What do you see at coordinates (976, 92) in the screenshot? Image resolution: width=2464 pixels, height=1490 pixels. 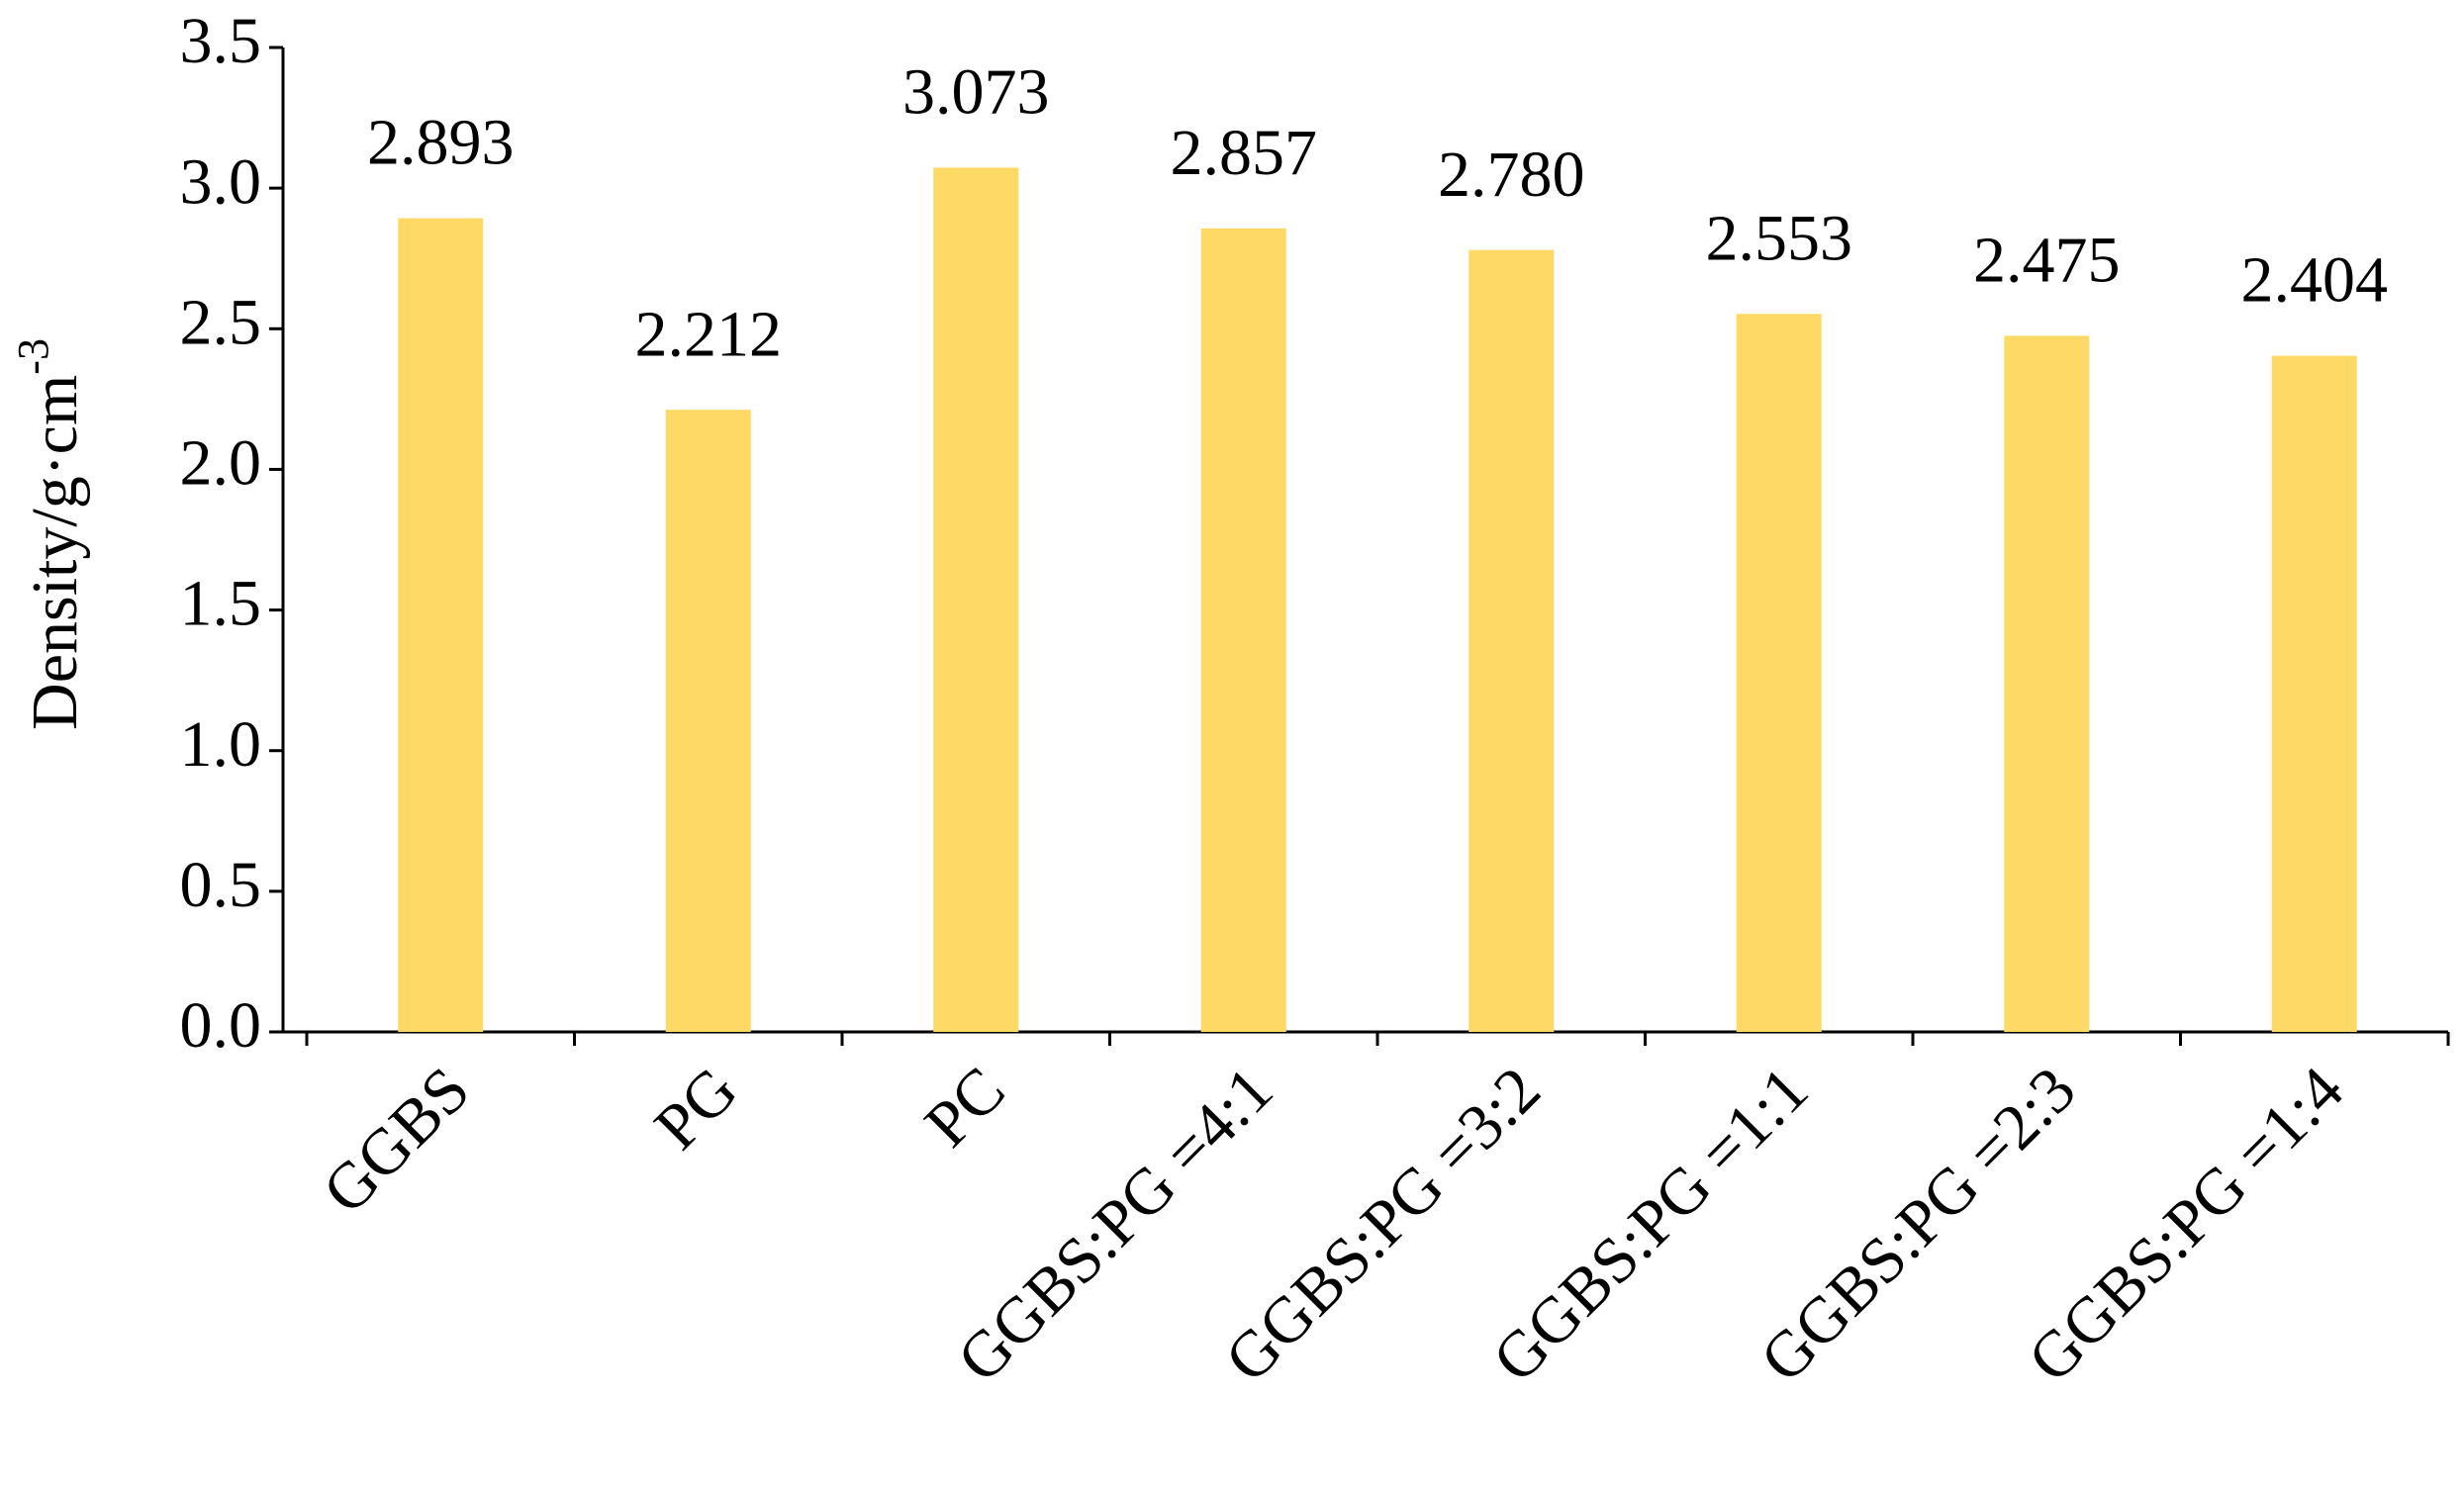 I see `value-label: 3.073` at bounding box center [976, 92].